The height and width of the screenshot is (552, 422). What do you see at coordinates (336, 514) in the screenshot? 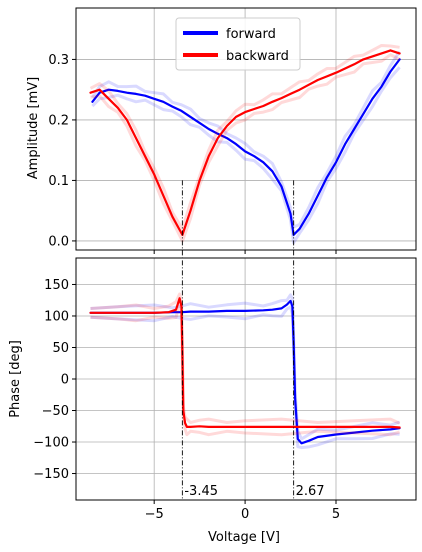
I see `x-tick-label: 5` at bounding box center [336, 514].